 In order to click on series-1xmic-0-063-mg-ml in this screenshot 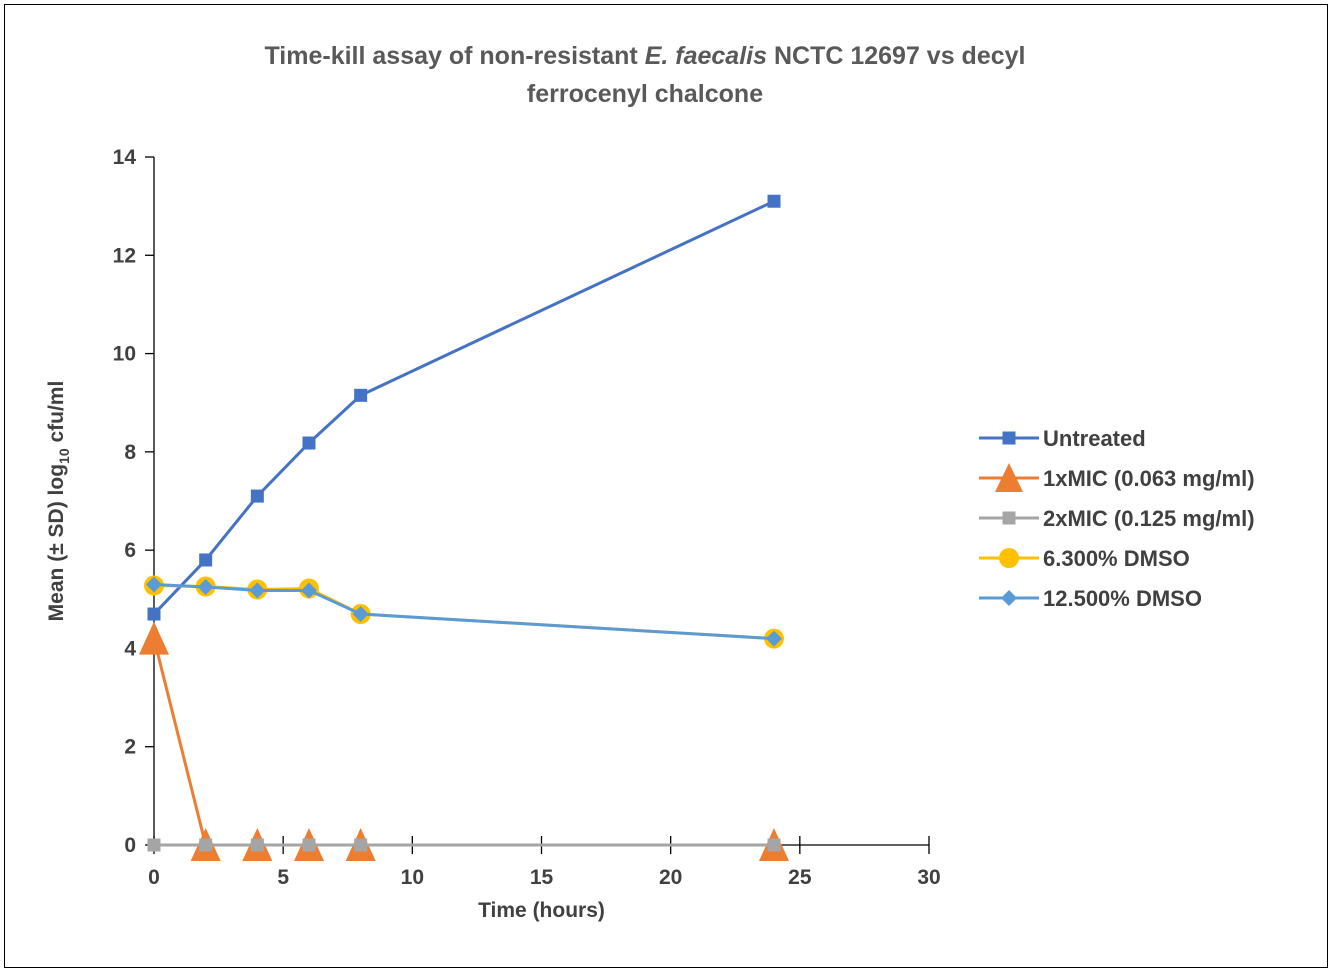, I will do `click(464, 741)`.